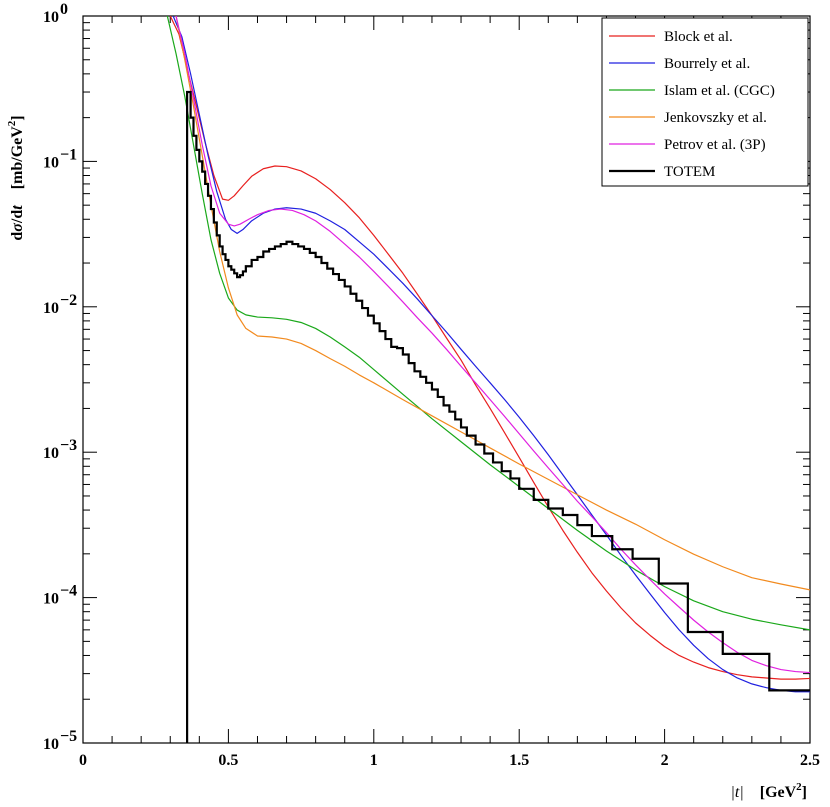 The height and width of the screenshot is (807, 830). Describe the element at coordinates (83, 760) in the screenshot. I see `x-tick-label: 0` at that location.